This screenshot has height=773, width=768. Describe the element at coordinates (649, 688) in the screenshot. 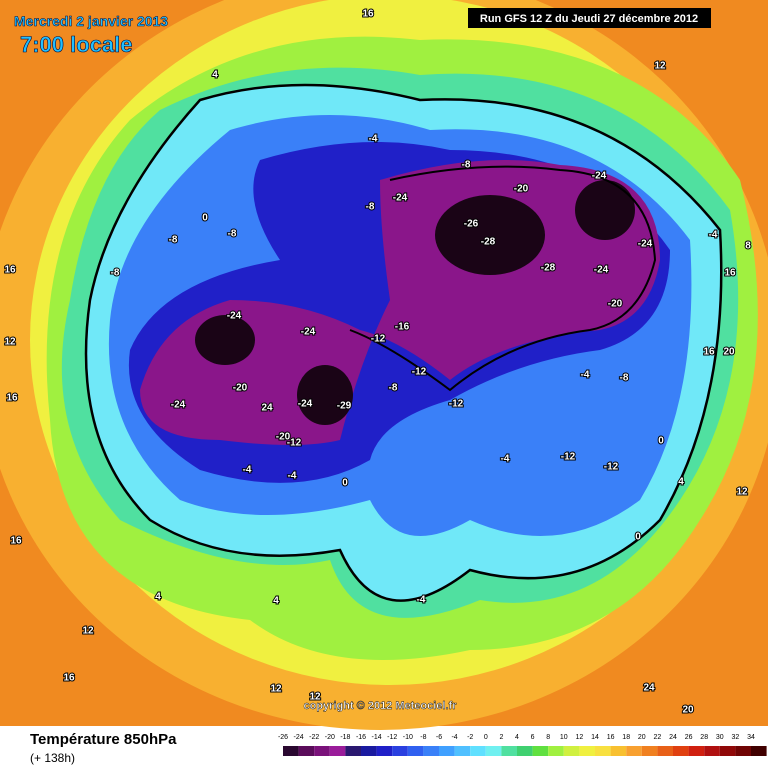

I see `contour-label: 24` at that location.